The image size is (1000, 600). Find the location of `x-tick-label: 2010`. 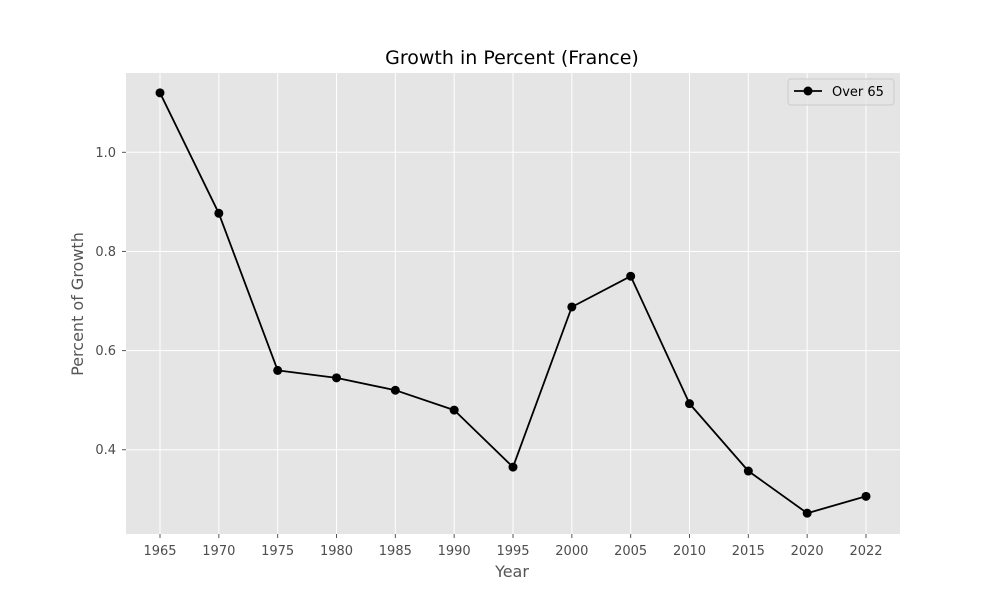

x-tick-label: 2010 is located at coordinates (689, 551).